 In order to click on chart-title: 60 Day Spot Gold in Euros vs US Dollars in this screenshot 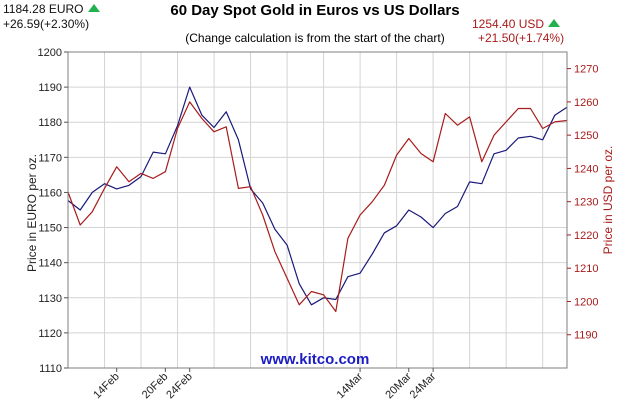, I will do `click(315, 10)`.